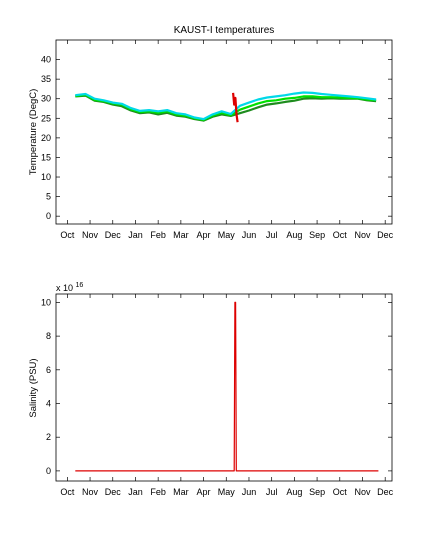  I want to click on salinity-x-tick-label: Jul, so click(272, 492).